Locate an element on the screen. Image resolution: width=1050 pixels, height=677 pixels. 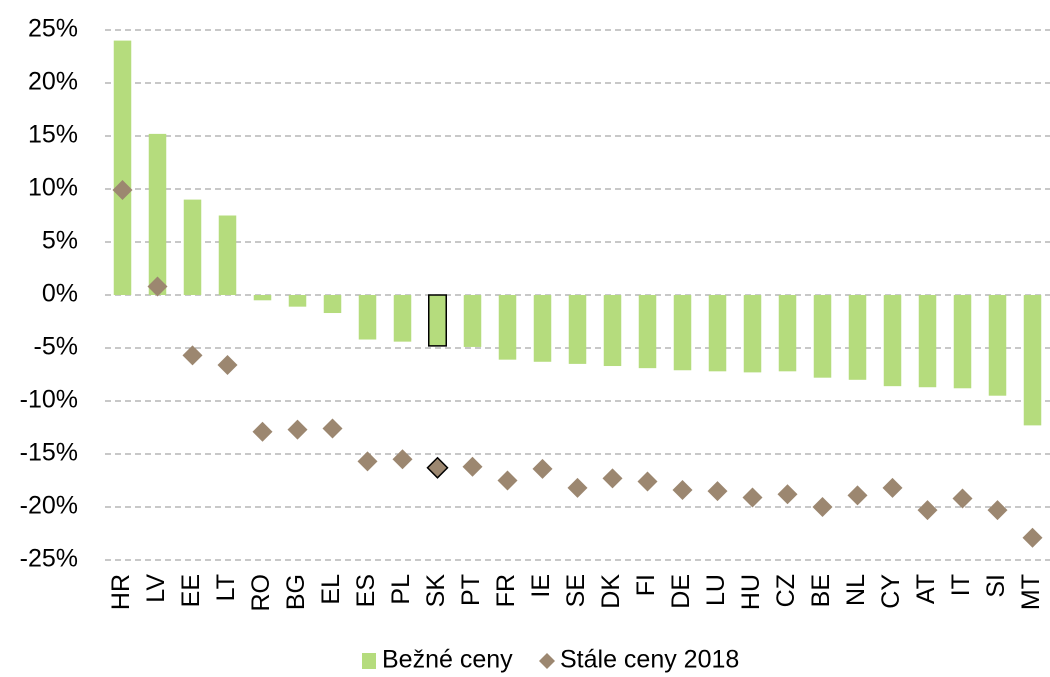
x-tick-label: CZ is located at coordinates (786, 590).